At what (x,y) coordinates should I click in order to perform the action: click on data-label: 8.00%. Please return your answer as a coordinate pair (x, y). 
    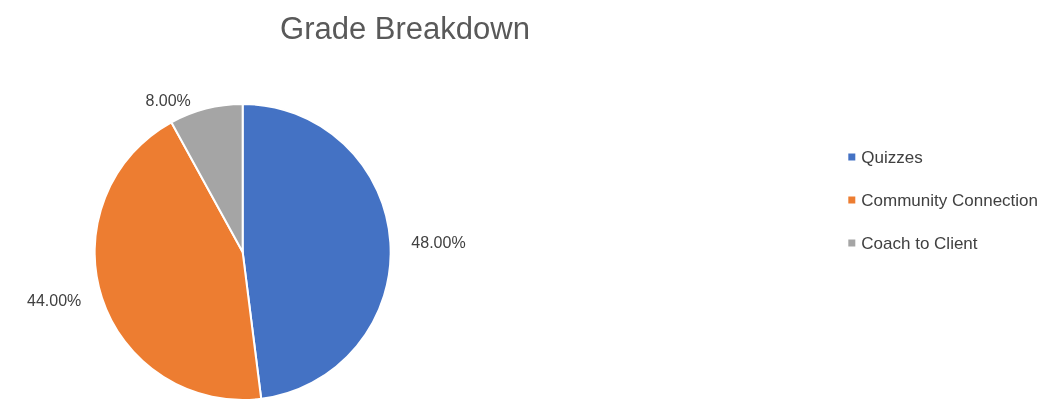
    Looking at the image, I should click on (168, 101).